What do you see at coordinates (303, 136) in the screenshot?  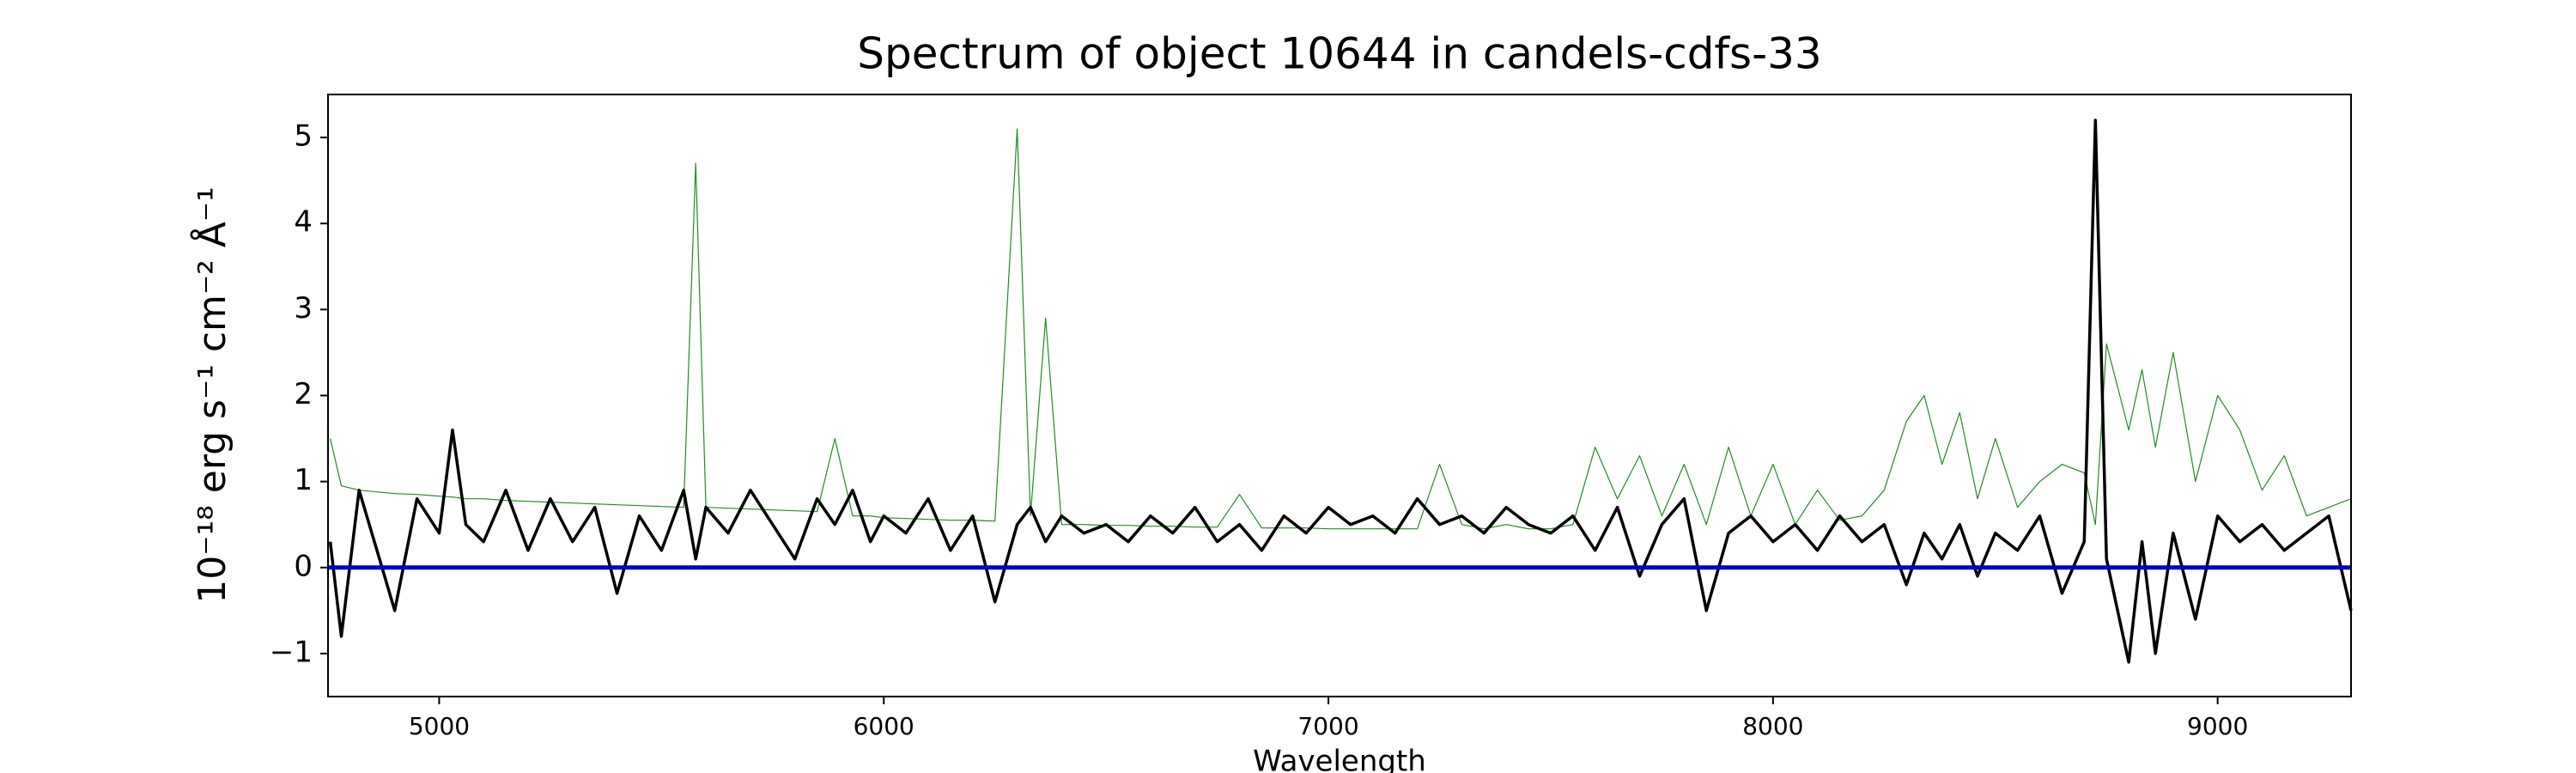 I see `y-tick-label: 5` at bounding box center [303, 136].